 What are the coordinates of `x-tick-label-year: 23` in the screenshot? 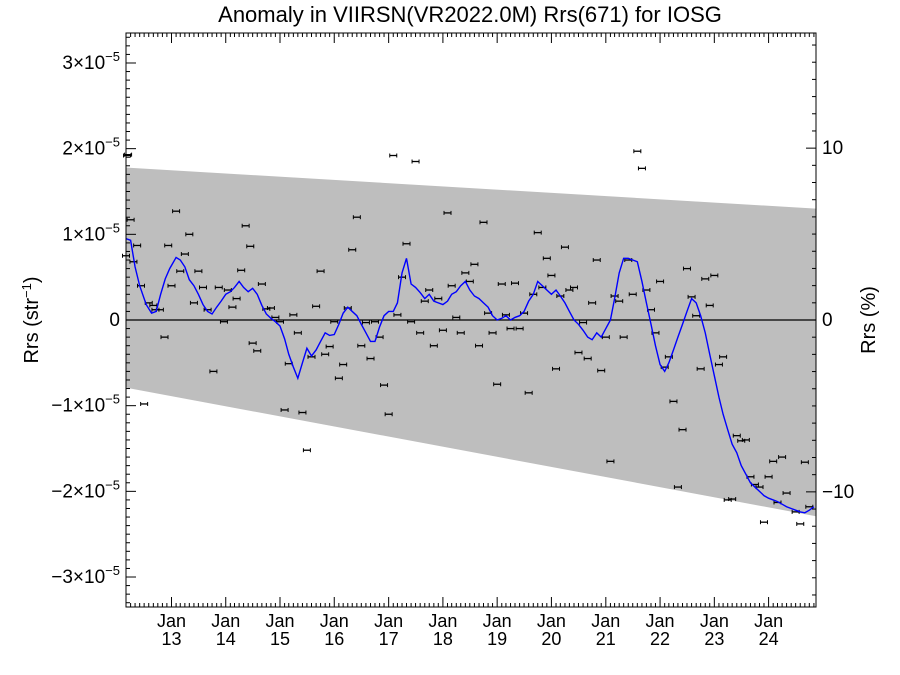 It's located at (714, 639).